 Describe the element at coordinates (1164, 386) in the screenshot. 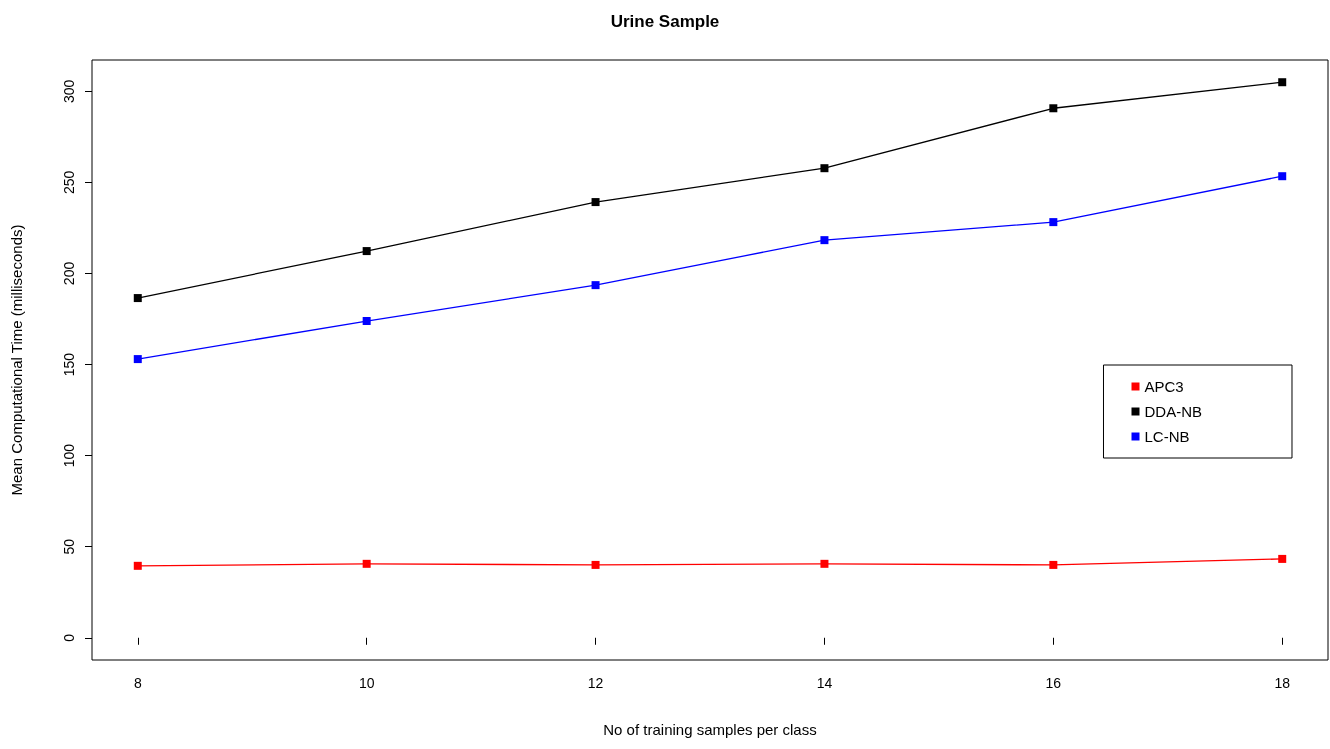

I see `legend-label: APC3` at that location.